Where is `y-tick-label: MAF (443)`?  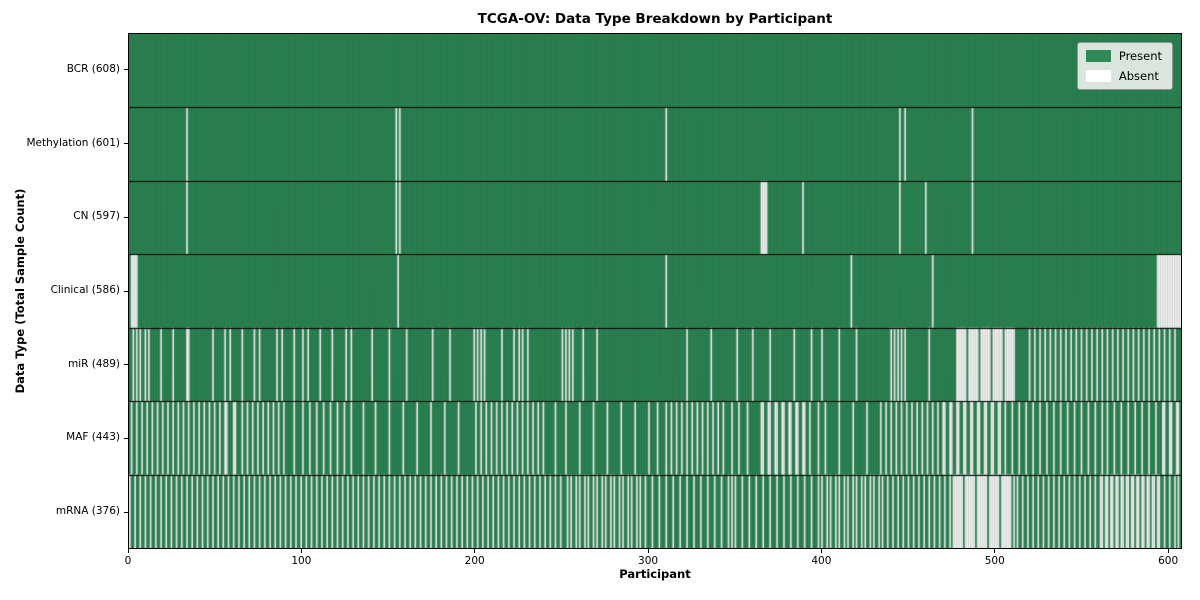 y-tick-label: MAF (443) is located at coordinates (93, 437).